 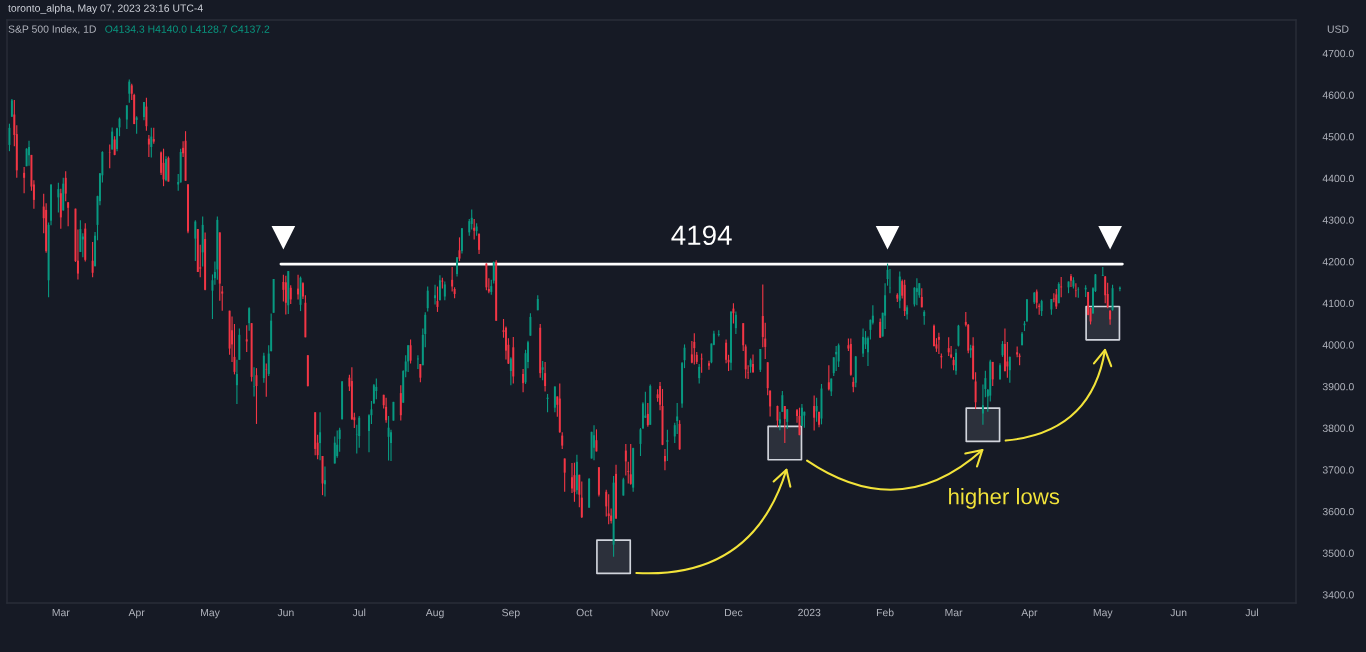 I want to click on y-tick-label: 4500.0, so click(x=1338, y=137).